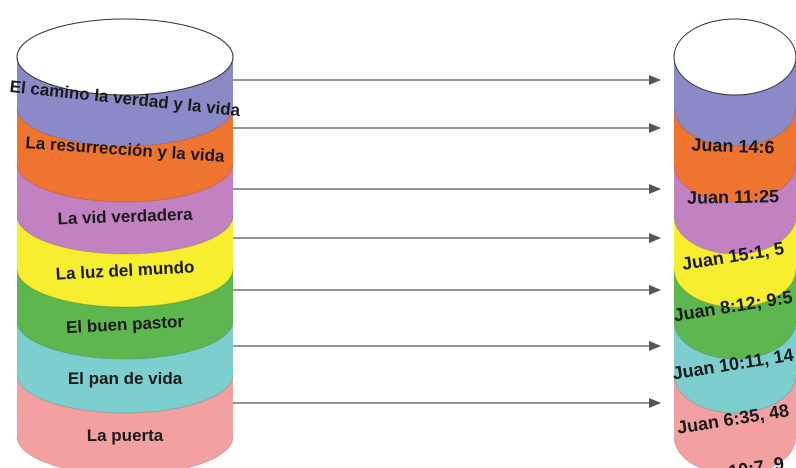 This screenshot has height=468, width=796. What do you see at coordinates (733, 197) in the screenshot?
I see `right-band-label-2: Juan 11:25` at bounding box center [733, 197].